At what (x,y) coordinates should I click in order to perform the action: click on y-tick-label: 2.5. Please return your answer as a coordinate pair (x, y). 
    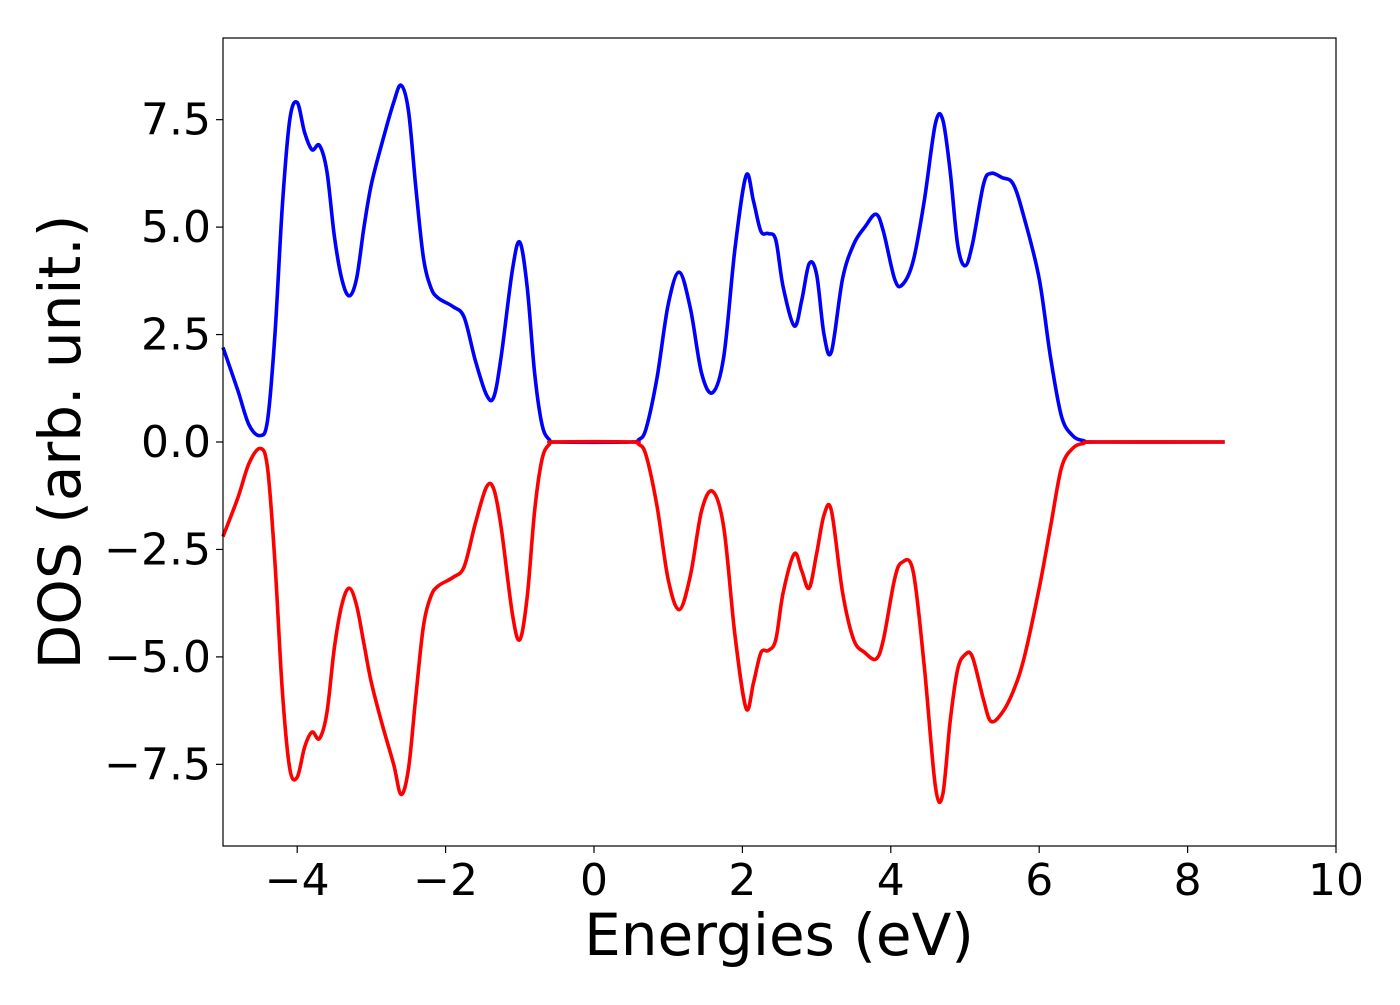
    Looking at the image, I should click on (176, 335).